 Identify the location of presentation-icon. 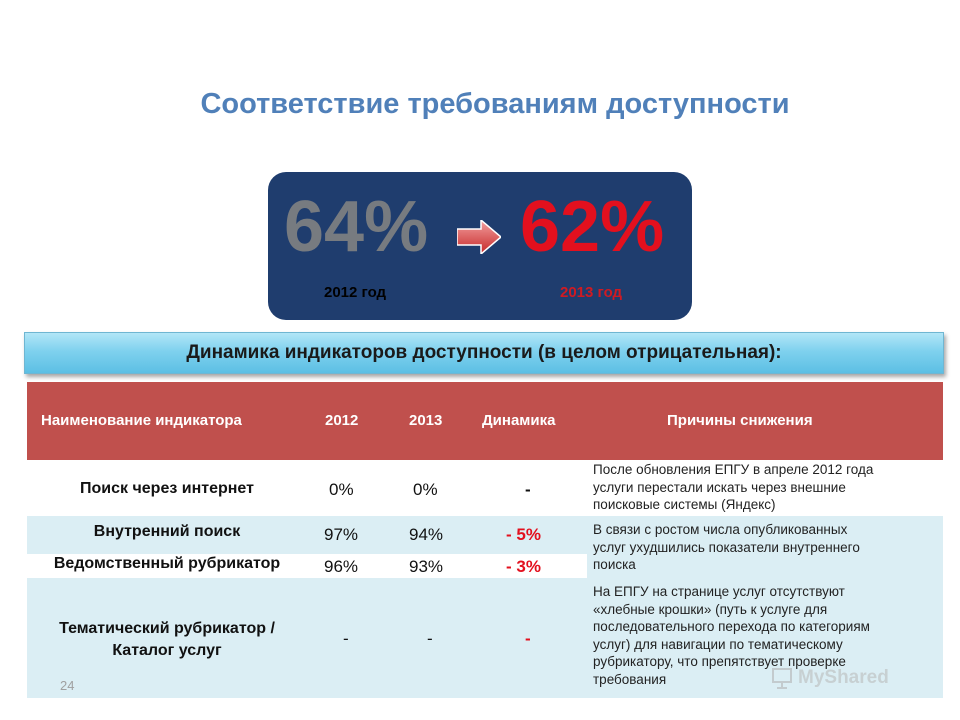
(782, 678).